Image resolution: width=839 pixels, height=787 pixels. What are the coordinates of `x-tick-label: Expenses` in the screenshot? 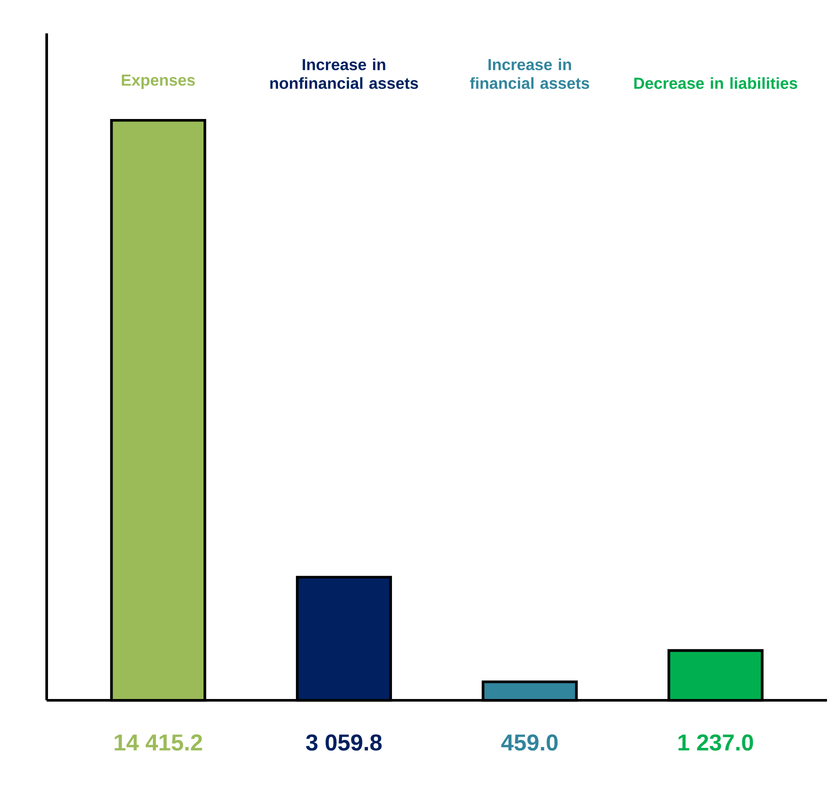 It's located at (158, 81).